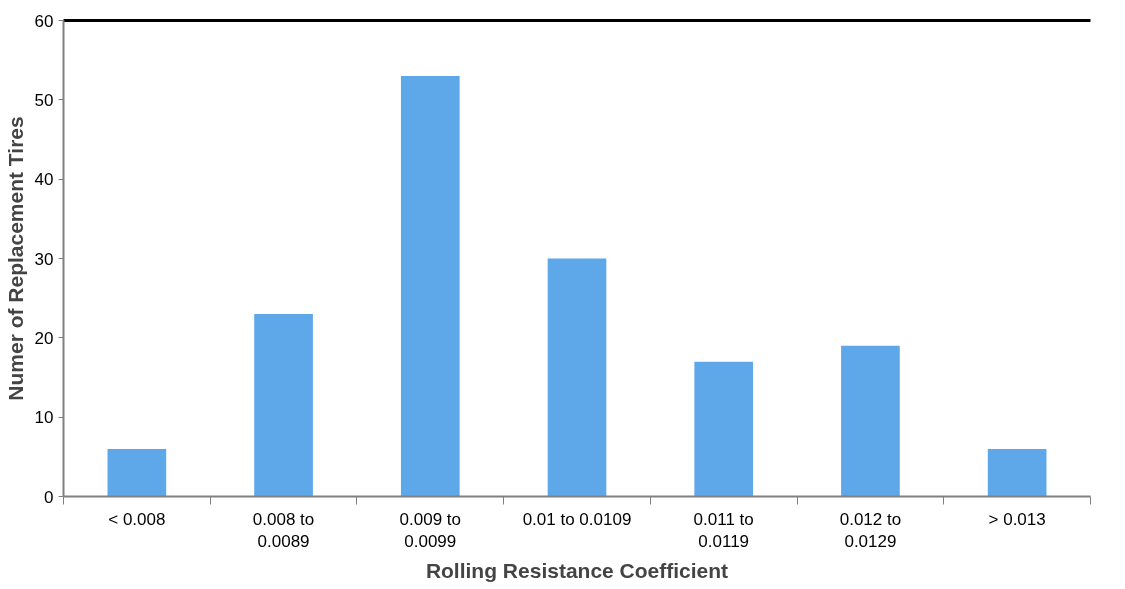  Describe the element at coordinates (577, 519) in the screenshot. I see `x-tick-label: 0.01 to 0.0109` at that location.